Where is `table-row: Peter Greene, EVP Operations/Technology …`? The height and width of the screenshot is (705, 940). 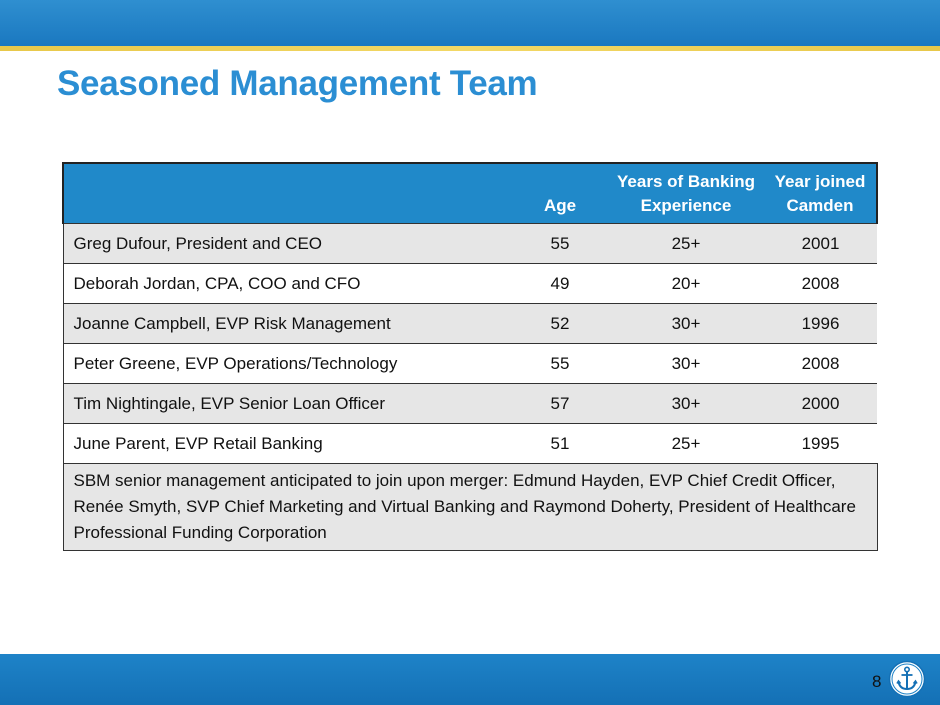
table-row: Peter Greene, EVP Operations/Technology … is located at coordinates (469, 363).